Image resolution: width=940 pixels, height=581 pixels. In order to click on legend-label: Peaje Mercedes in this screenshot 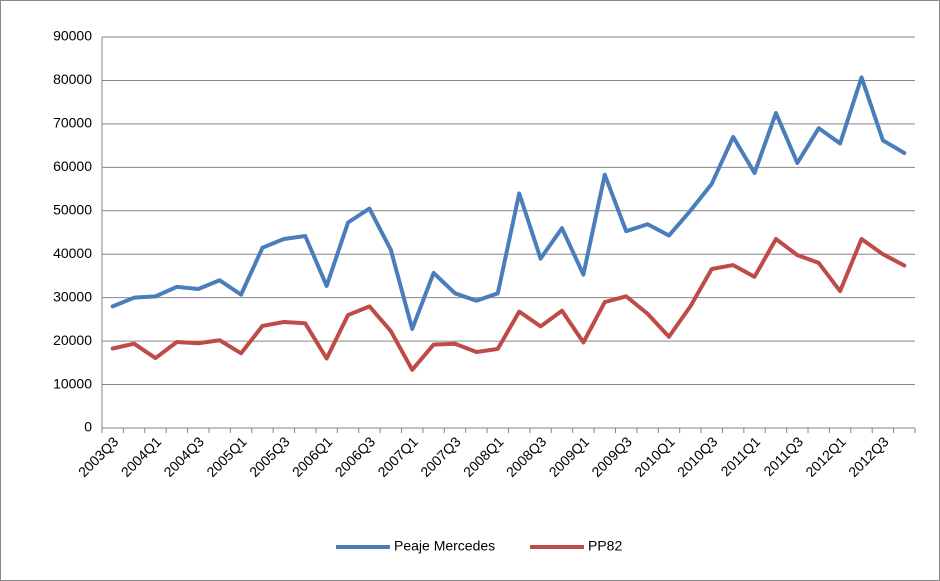, I will do `click(444, 546)`.